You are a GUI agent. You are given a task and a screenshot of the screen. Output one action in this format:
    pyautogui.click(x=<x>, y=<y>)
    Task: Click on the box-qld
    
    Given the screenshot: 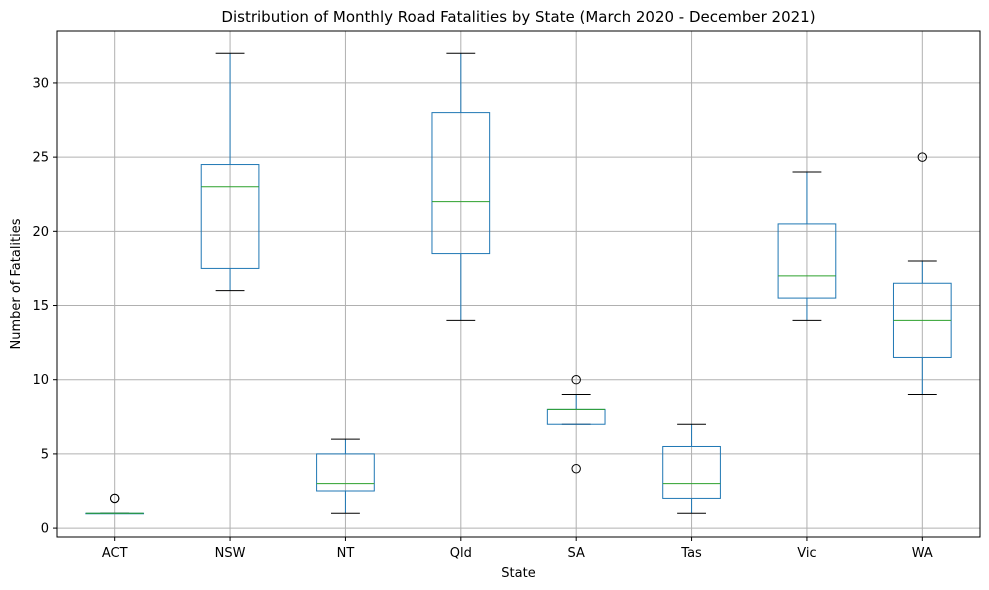 What is the action you would take?
    pyautogui.click(x=461, y=186)
    